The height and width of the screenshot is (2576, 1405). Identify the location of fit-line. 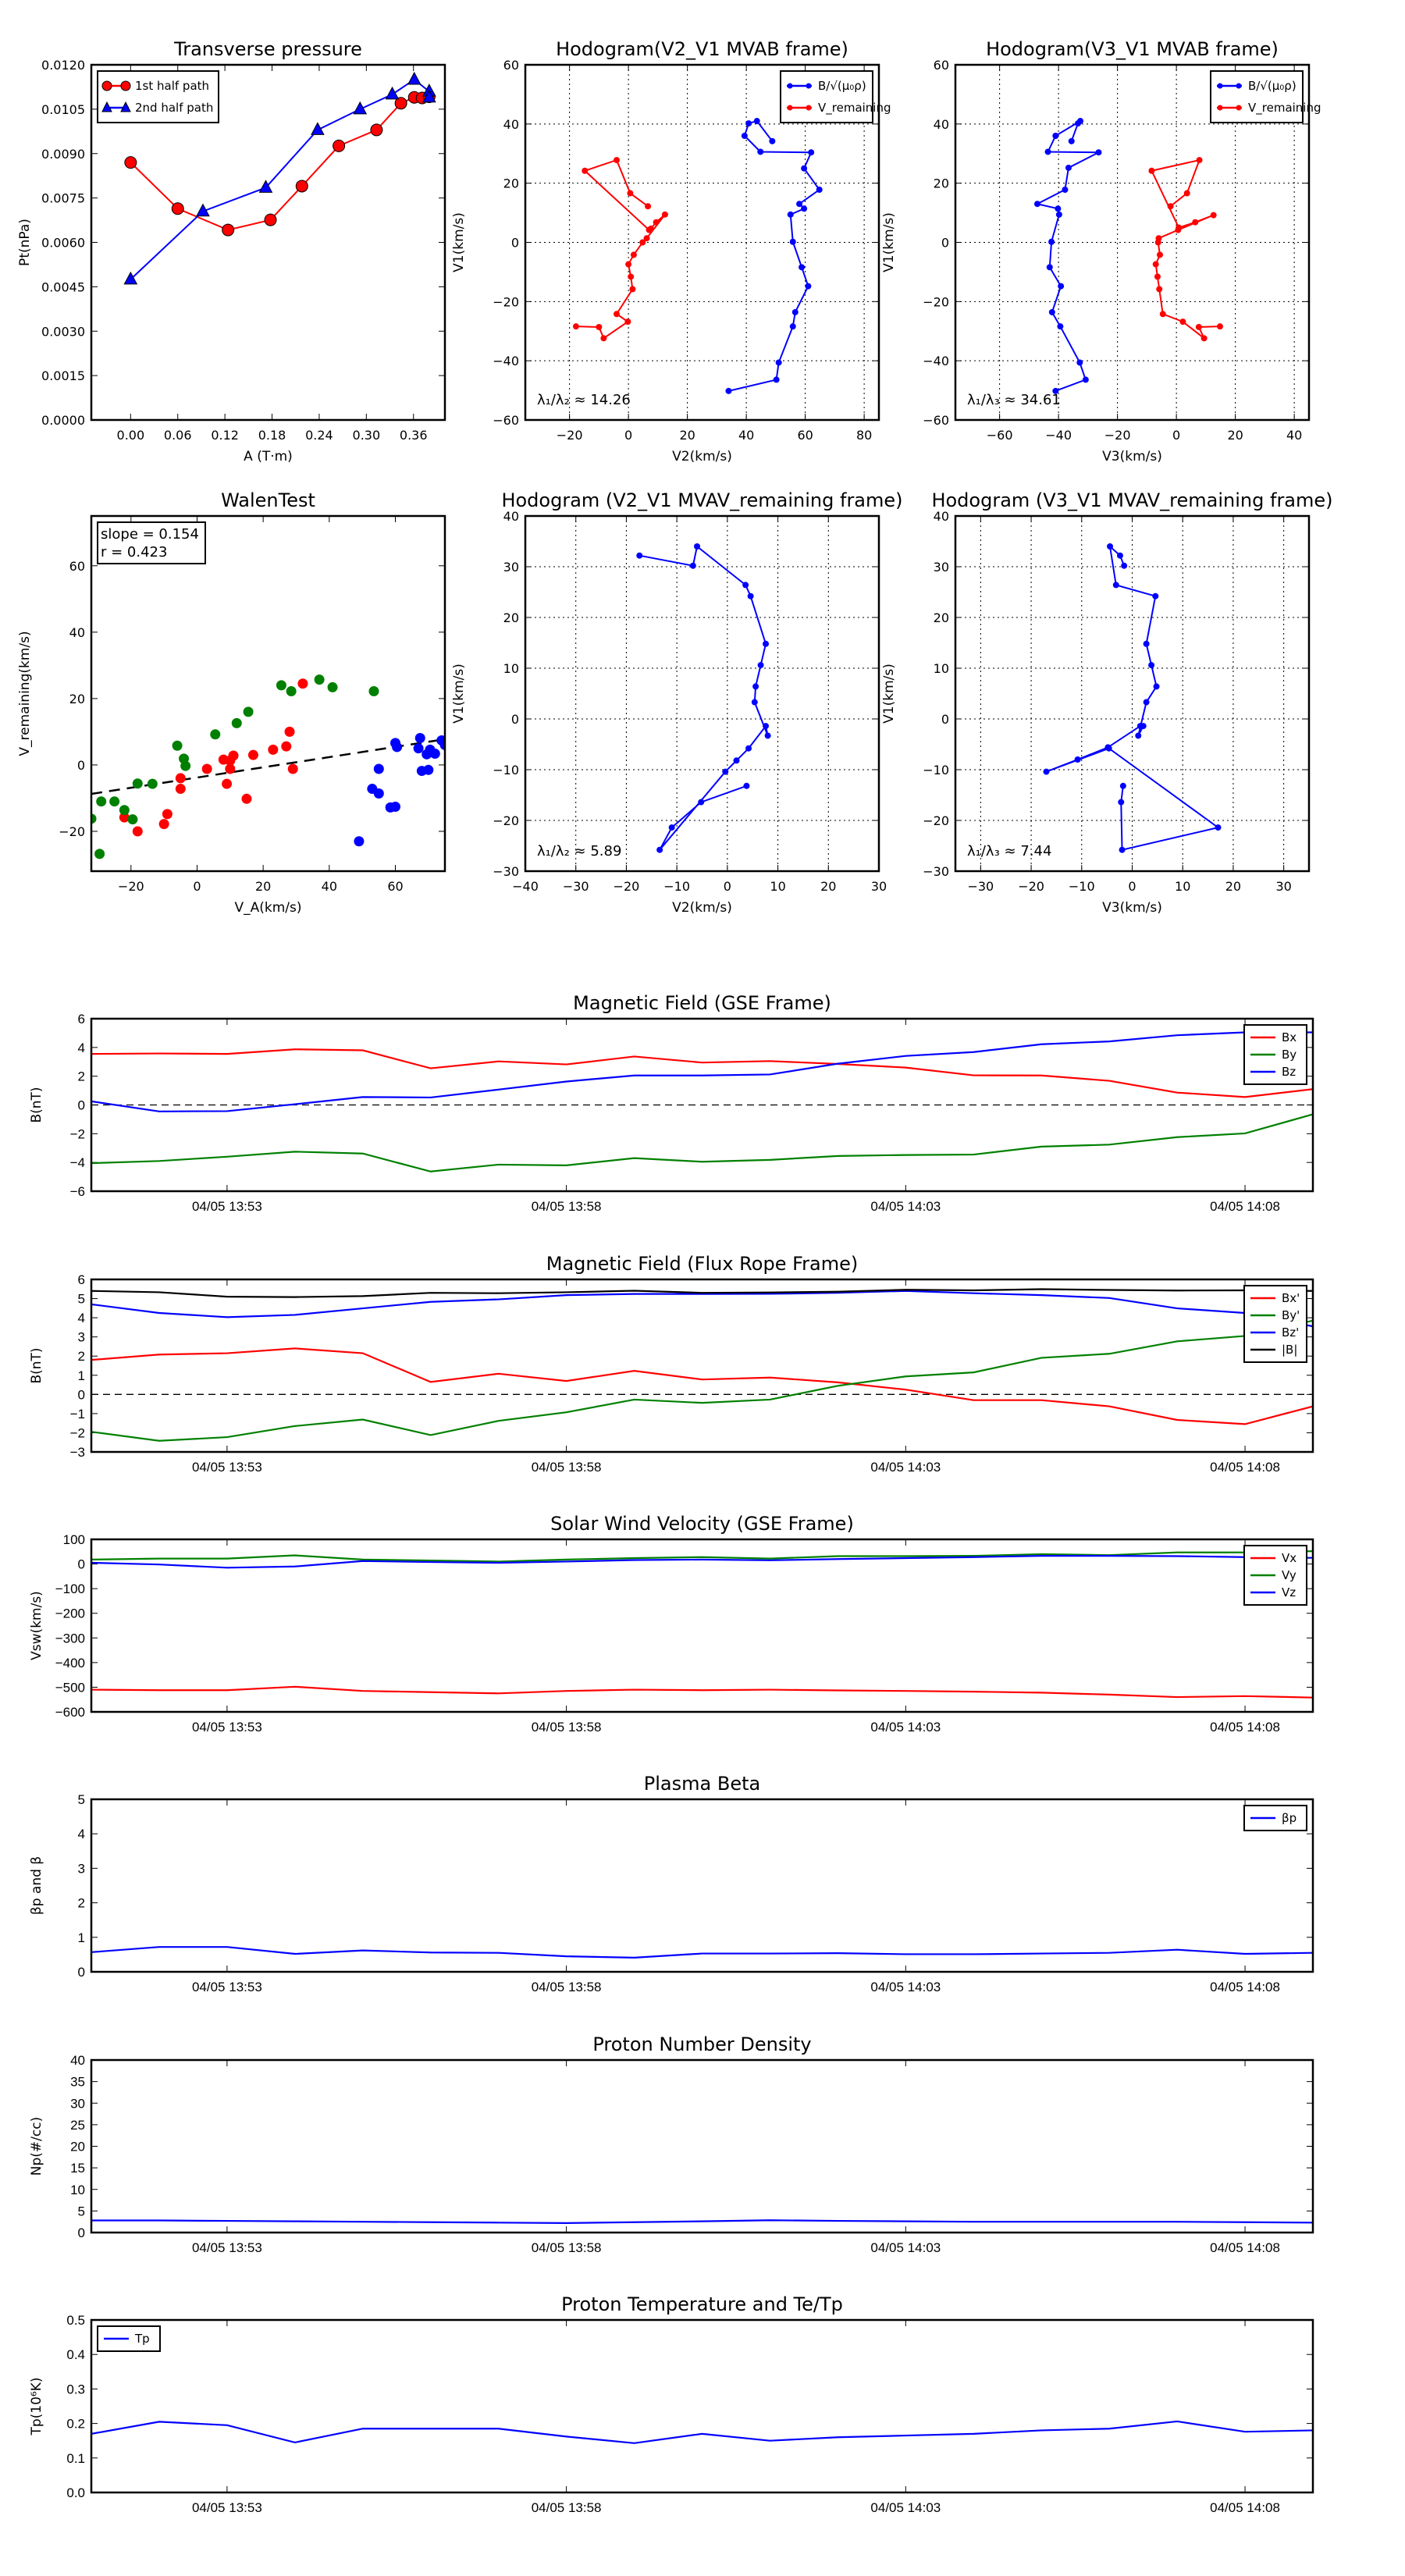
(268, 766).